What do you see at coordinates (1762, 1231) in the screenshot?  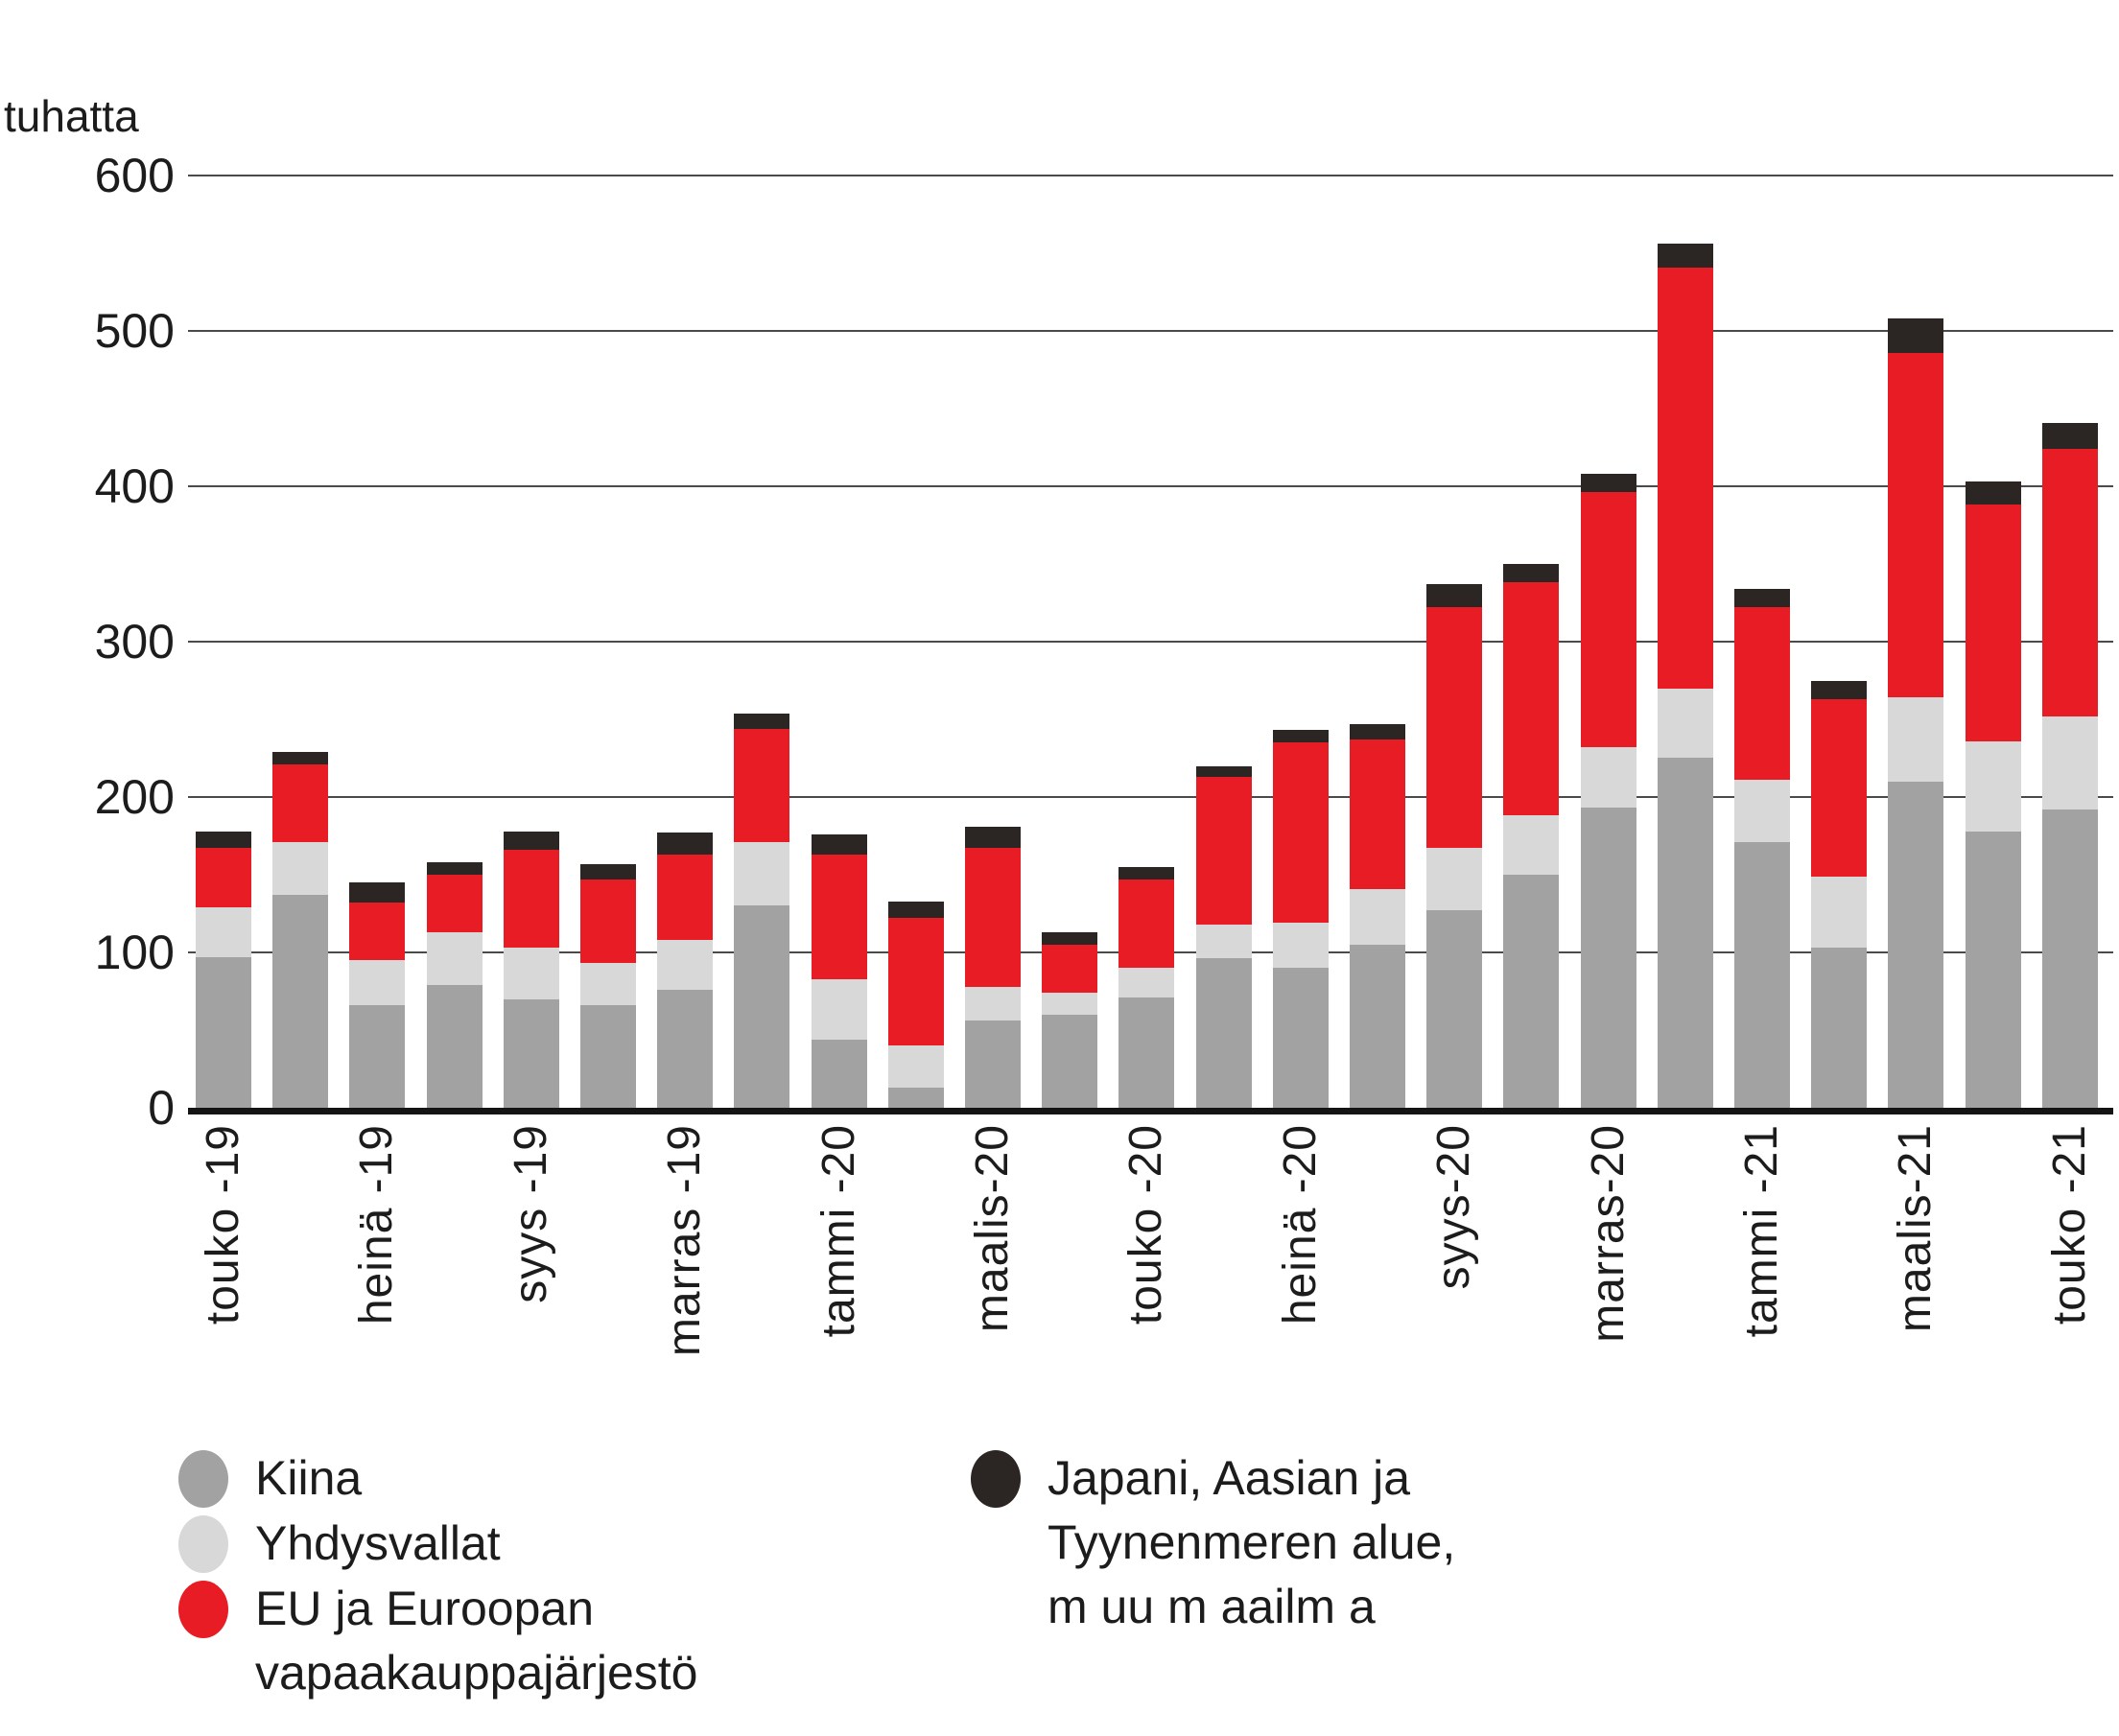 I see `x-tick-label-11: tammi -21` at bounding box center [1762, 1231].